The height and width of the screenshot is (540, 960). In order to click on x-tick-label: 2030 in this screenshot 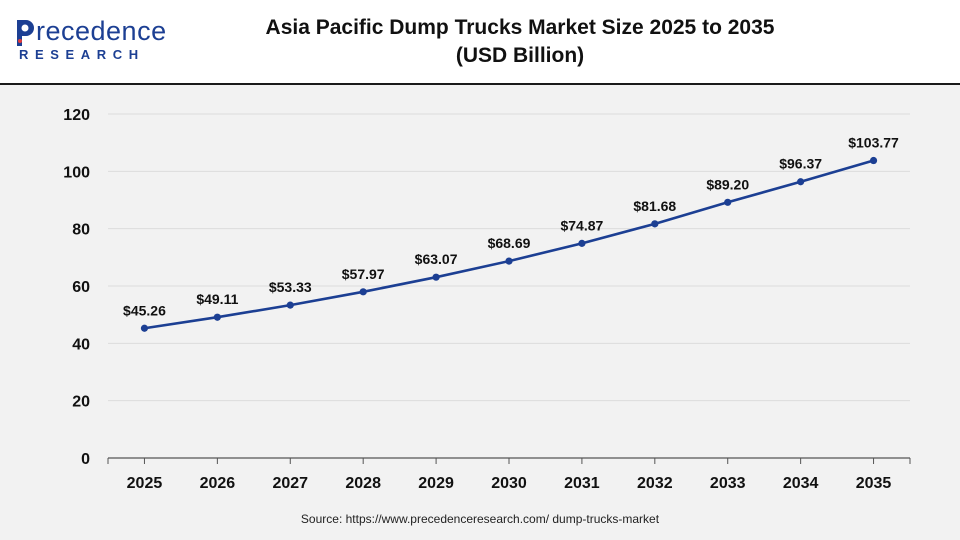, I will do `click(509, 483)`.